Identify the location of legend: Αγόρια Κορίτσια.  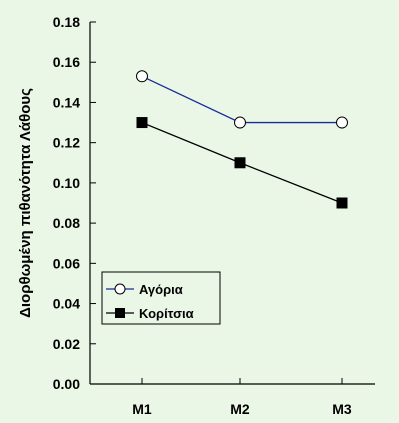
(161, 298).